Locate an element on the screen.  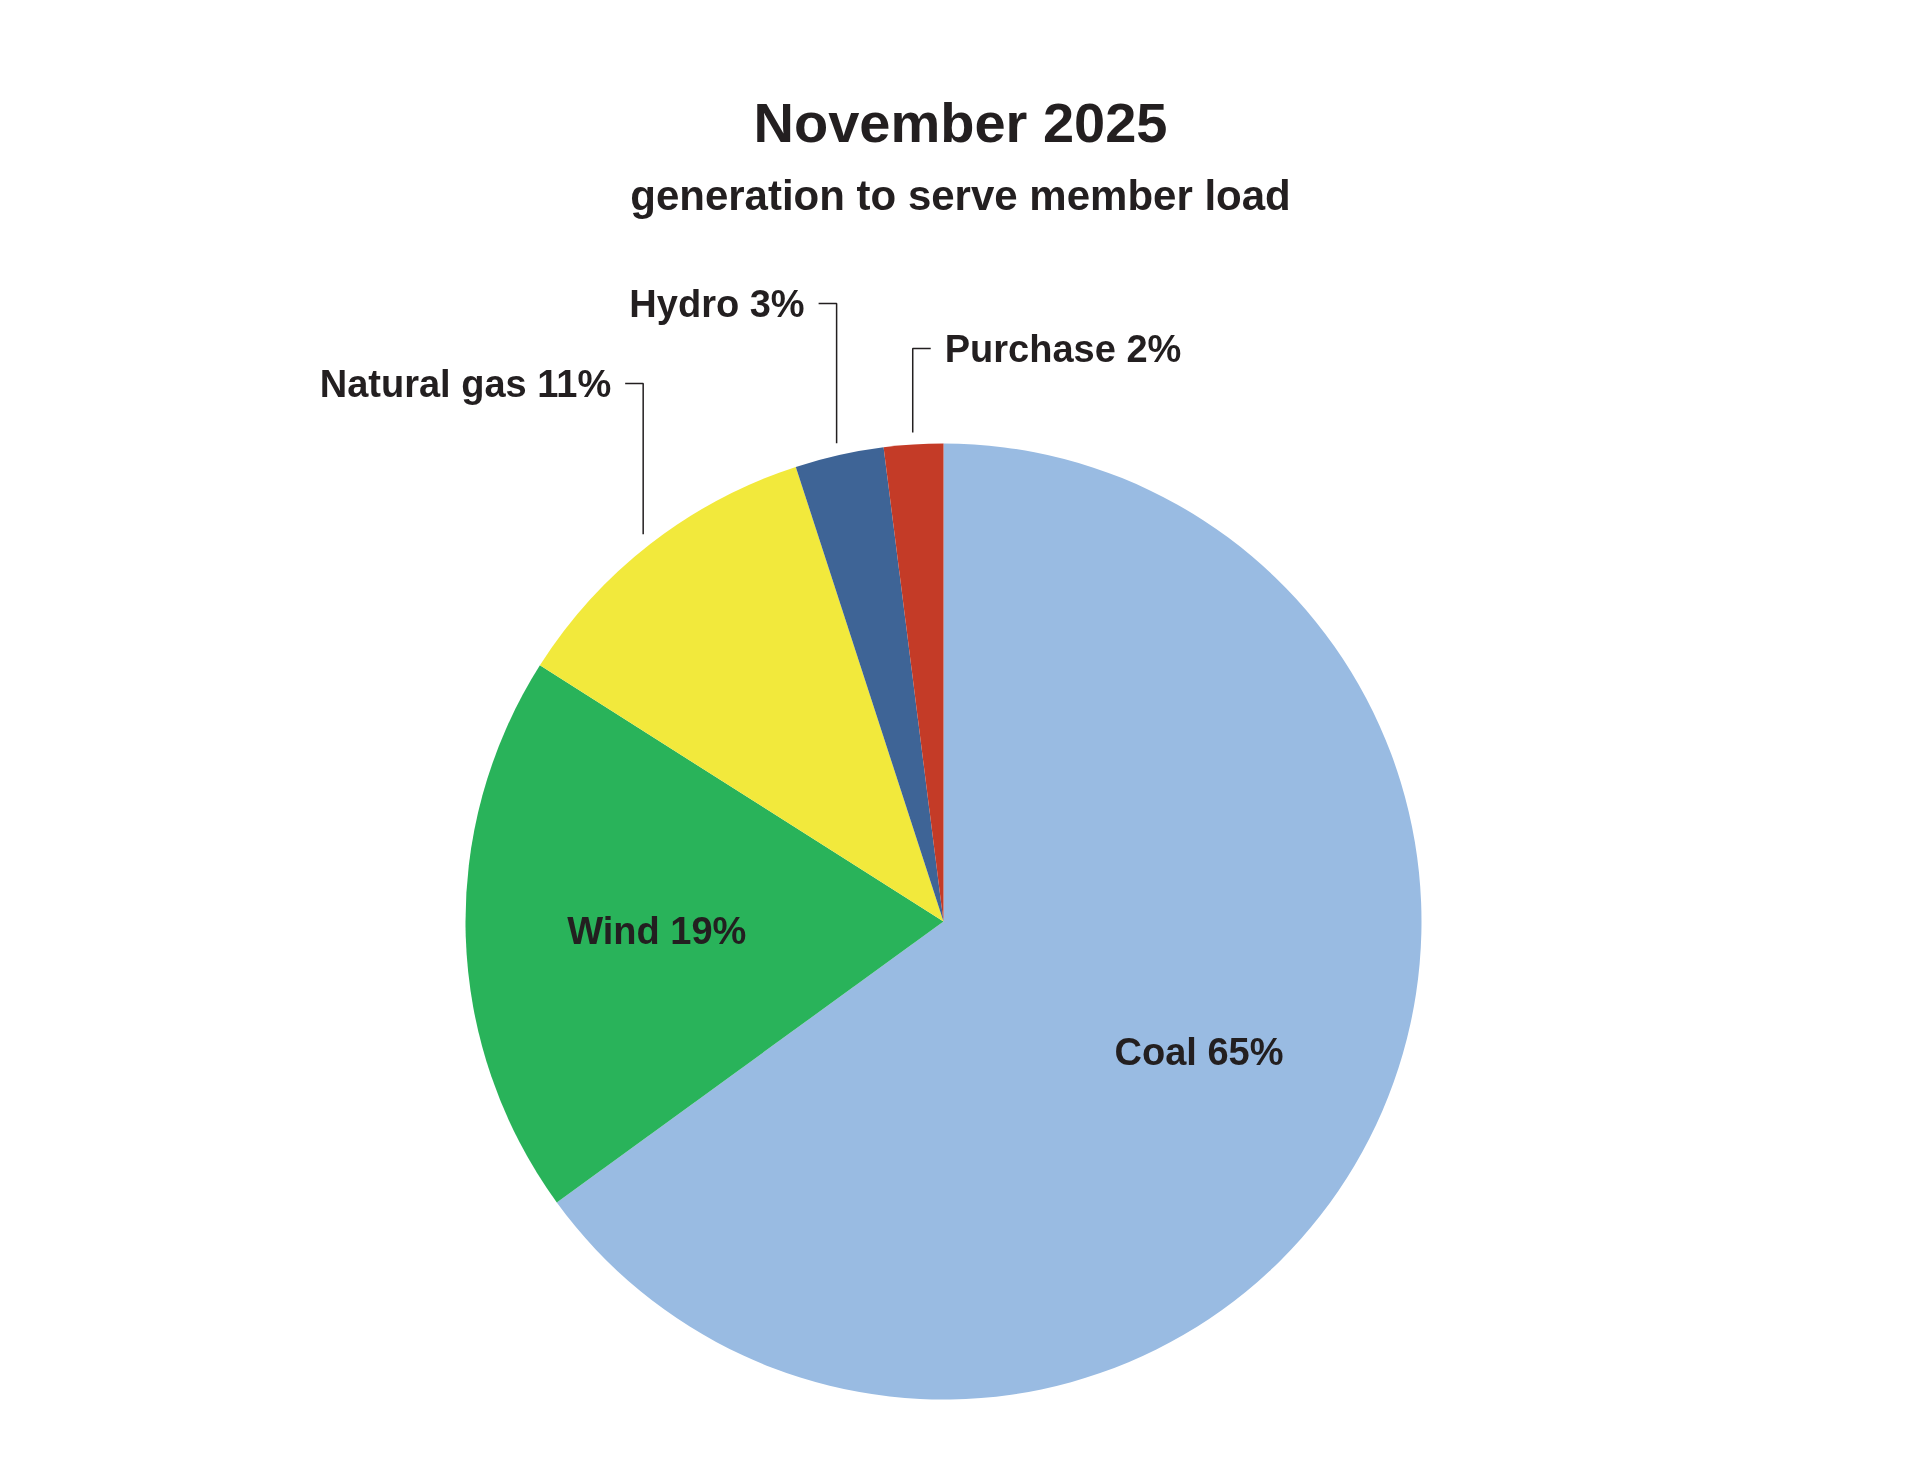
slice-label: Wind 19% is located at coordinates (657, 930).